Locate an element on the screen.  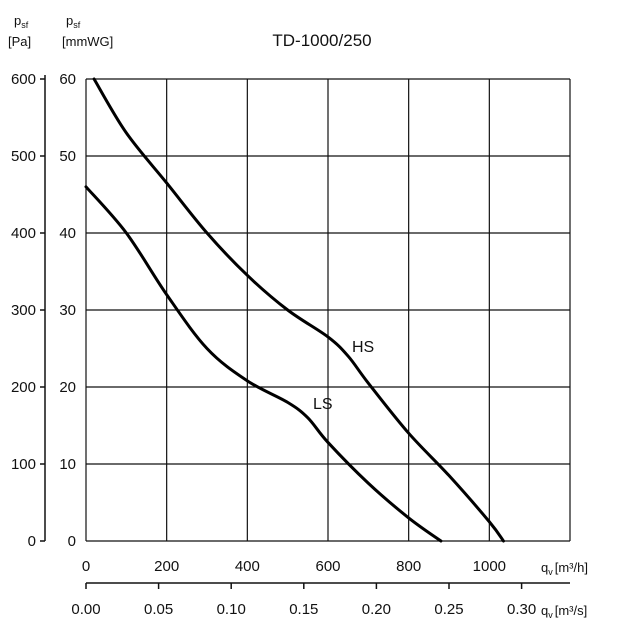
y-tick-label-pa: 400 is located at coordinates (23, 233).